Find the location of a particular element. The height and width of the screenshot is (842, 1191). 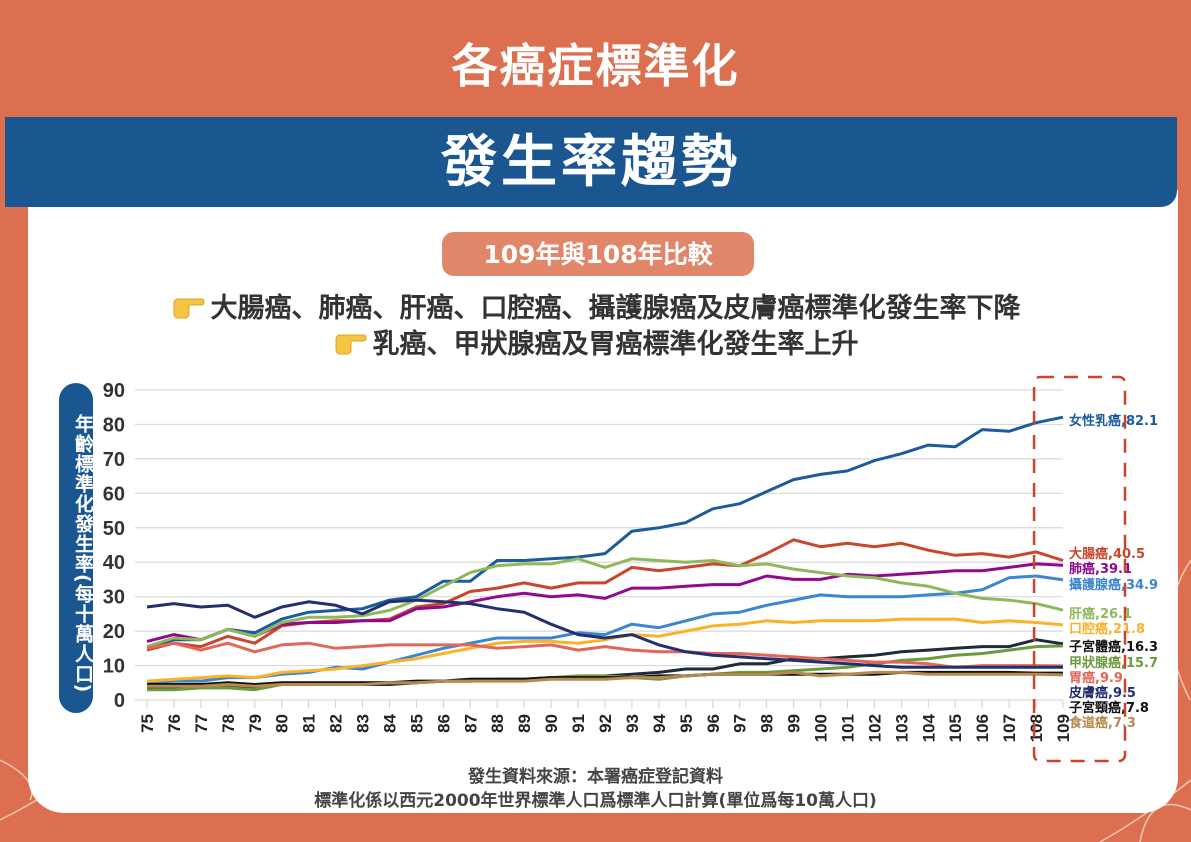

series-label: 攝護腺癌,34.9 is located at coordinates (1113, 585).